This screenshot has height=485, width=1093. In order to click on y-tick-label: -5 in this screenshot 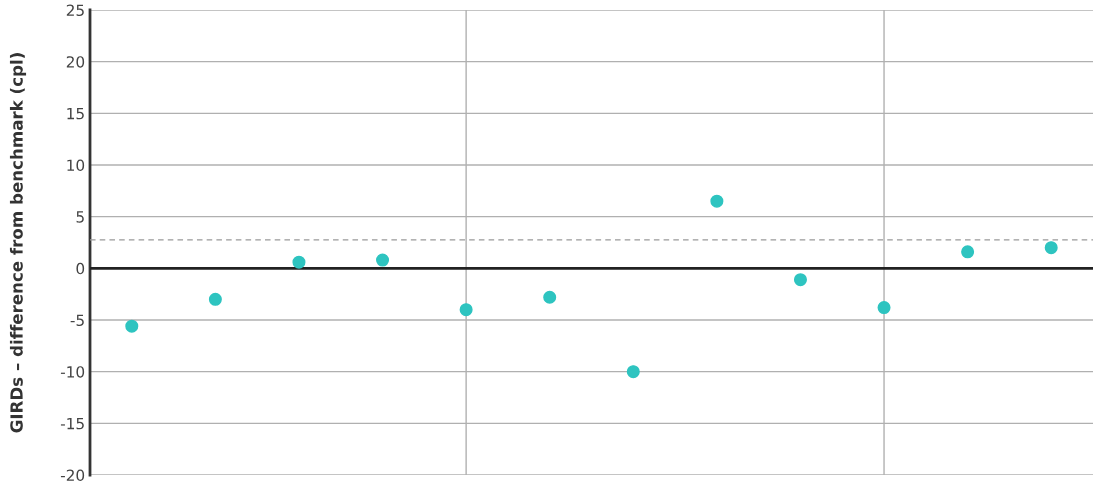, I will do `click(77, 320)`.